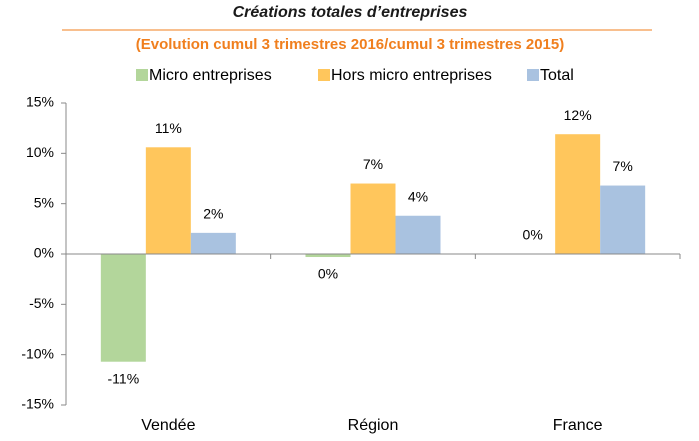 The width and height of the screenshot is (699, 441). What do you see at coordinates (37, 404) in the screenshot?
I see `y-tick-label: -15%` at bounding box center [37, 404].